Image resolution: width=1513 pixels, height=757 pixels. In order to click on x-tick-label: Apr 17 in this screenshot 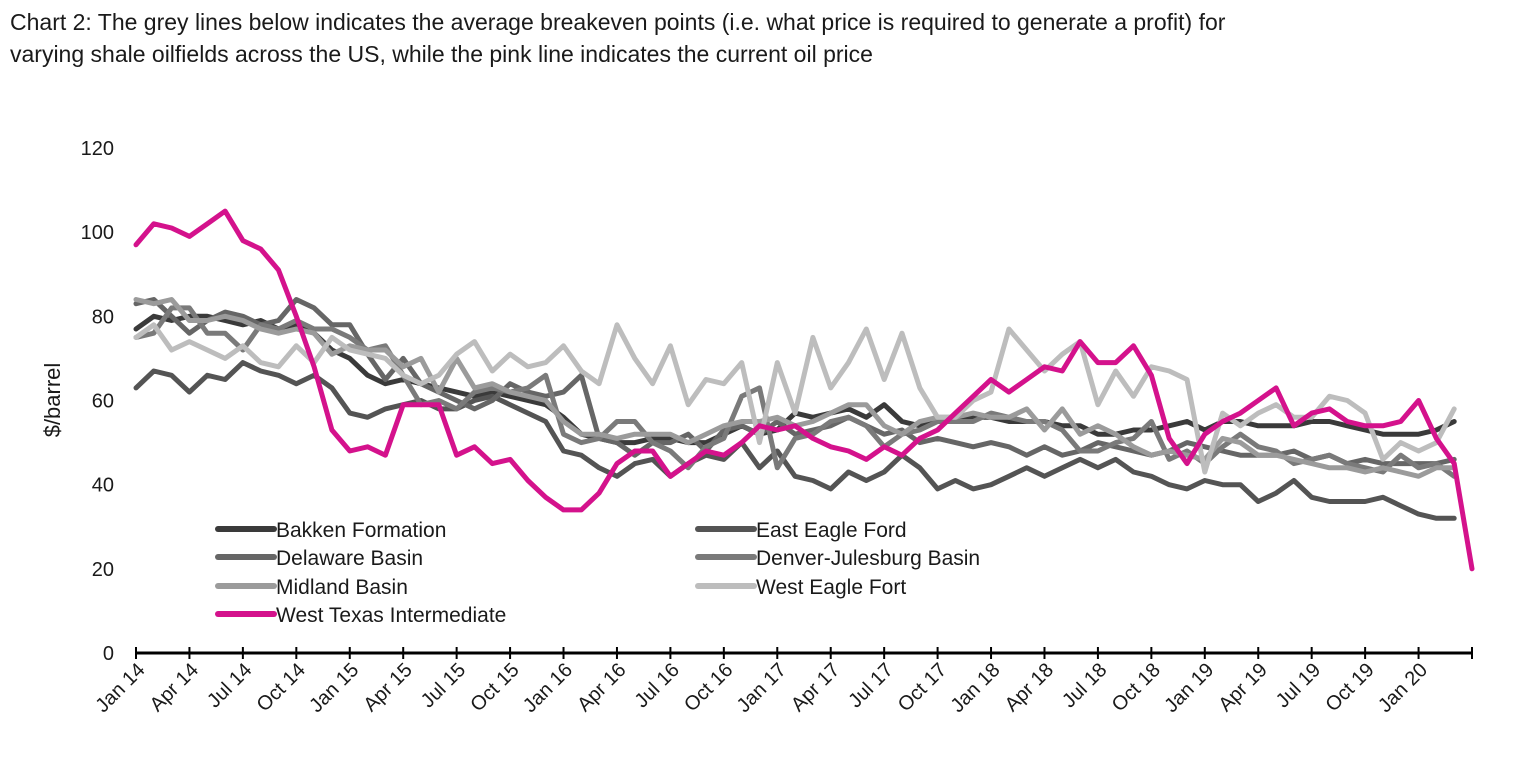, I will do `click(815, 687)`.